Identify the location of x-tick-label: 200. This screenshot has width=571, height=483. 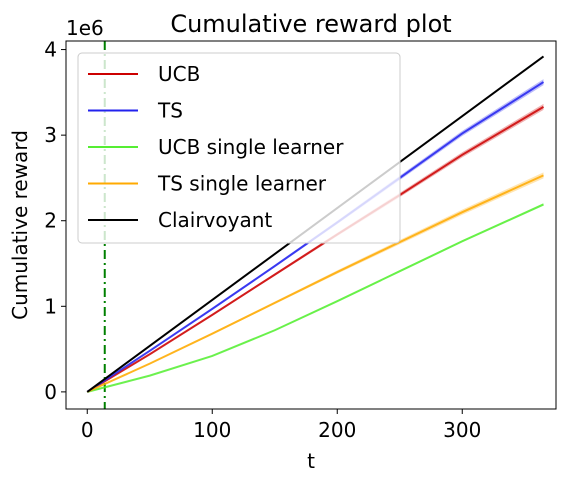
(337, 430).